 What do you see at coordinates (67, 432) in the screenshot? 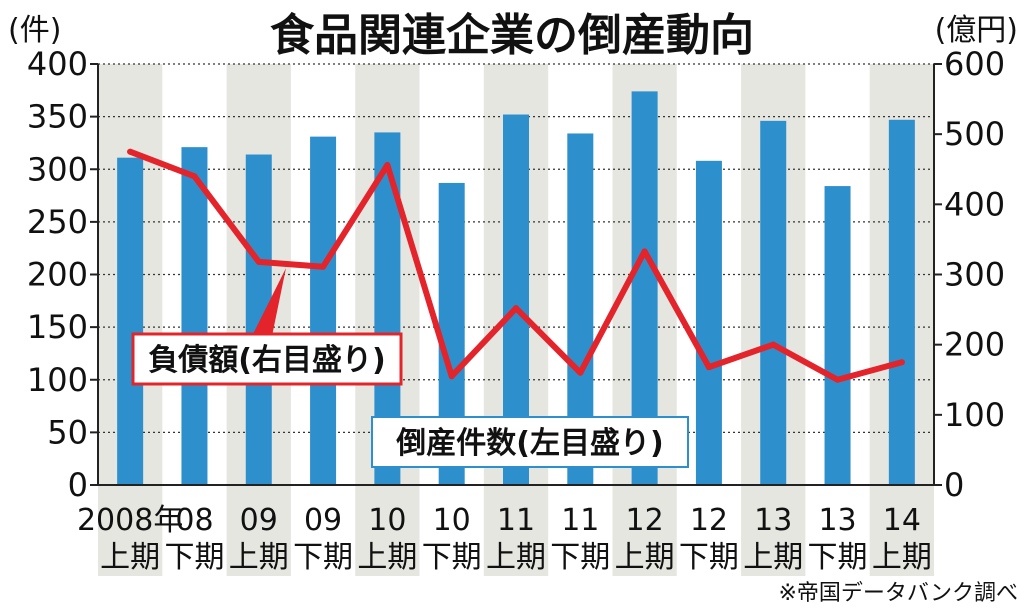
I see `left-tick-label: 50` at bounding box center [67, 432].